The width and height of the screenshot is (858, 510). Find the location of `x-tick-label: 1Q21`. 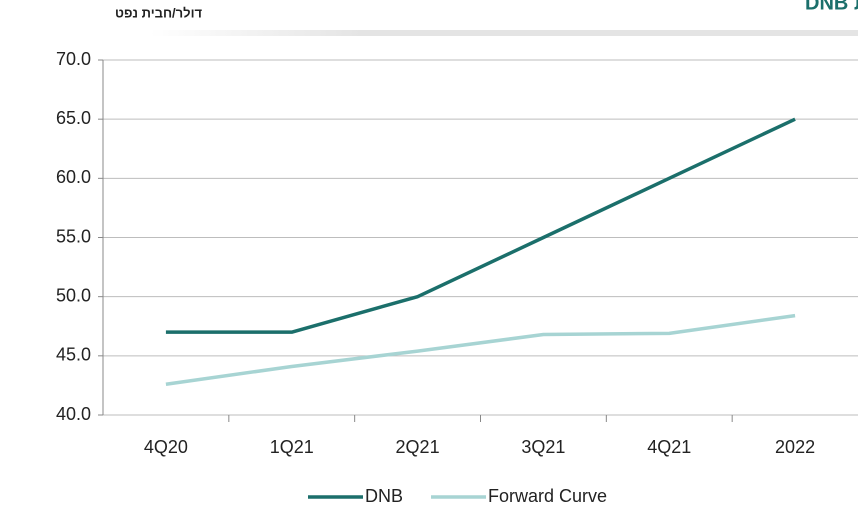

x-tick-label: 1Q21 is located at coordinates (292, 447).